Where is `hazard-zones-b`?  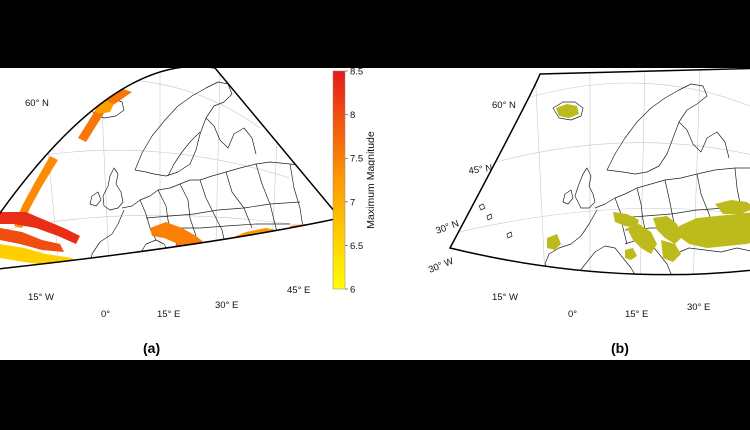 hazard-zones-b is located at coordinates (648, 183).